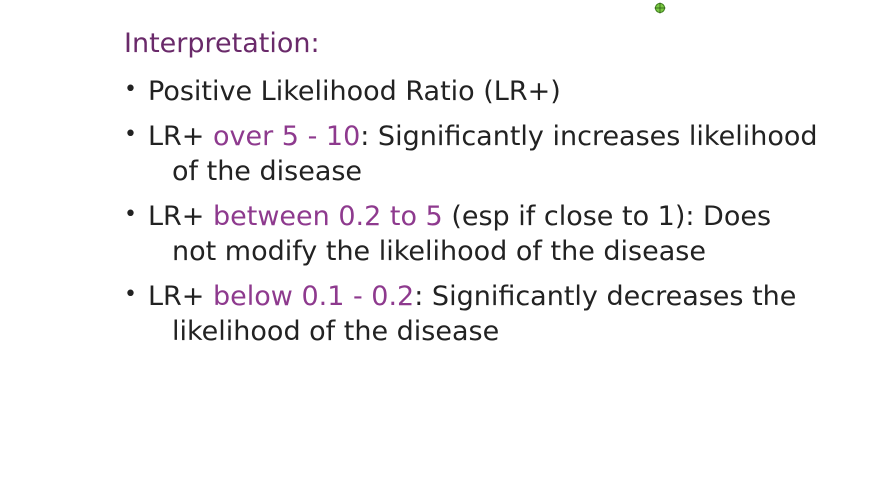 Image resolution: width=890 pixels, height=493 pixels. I want to click on bullet-text-continuation: of the disease, so click(267, 171).